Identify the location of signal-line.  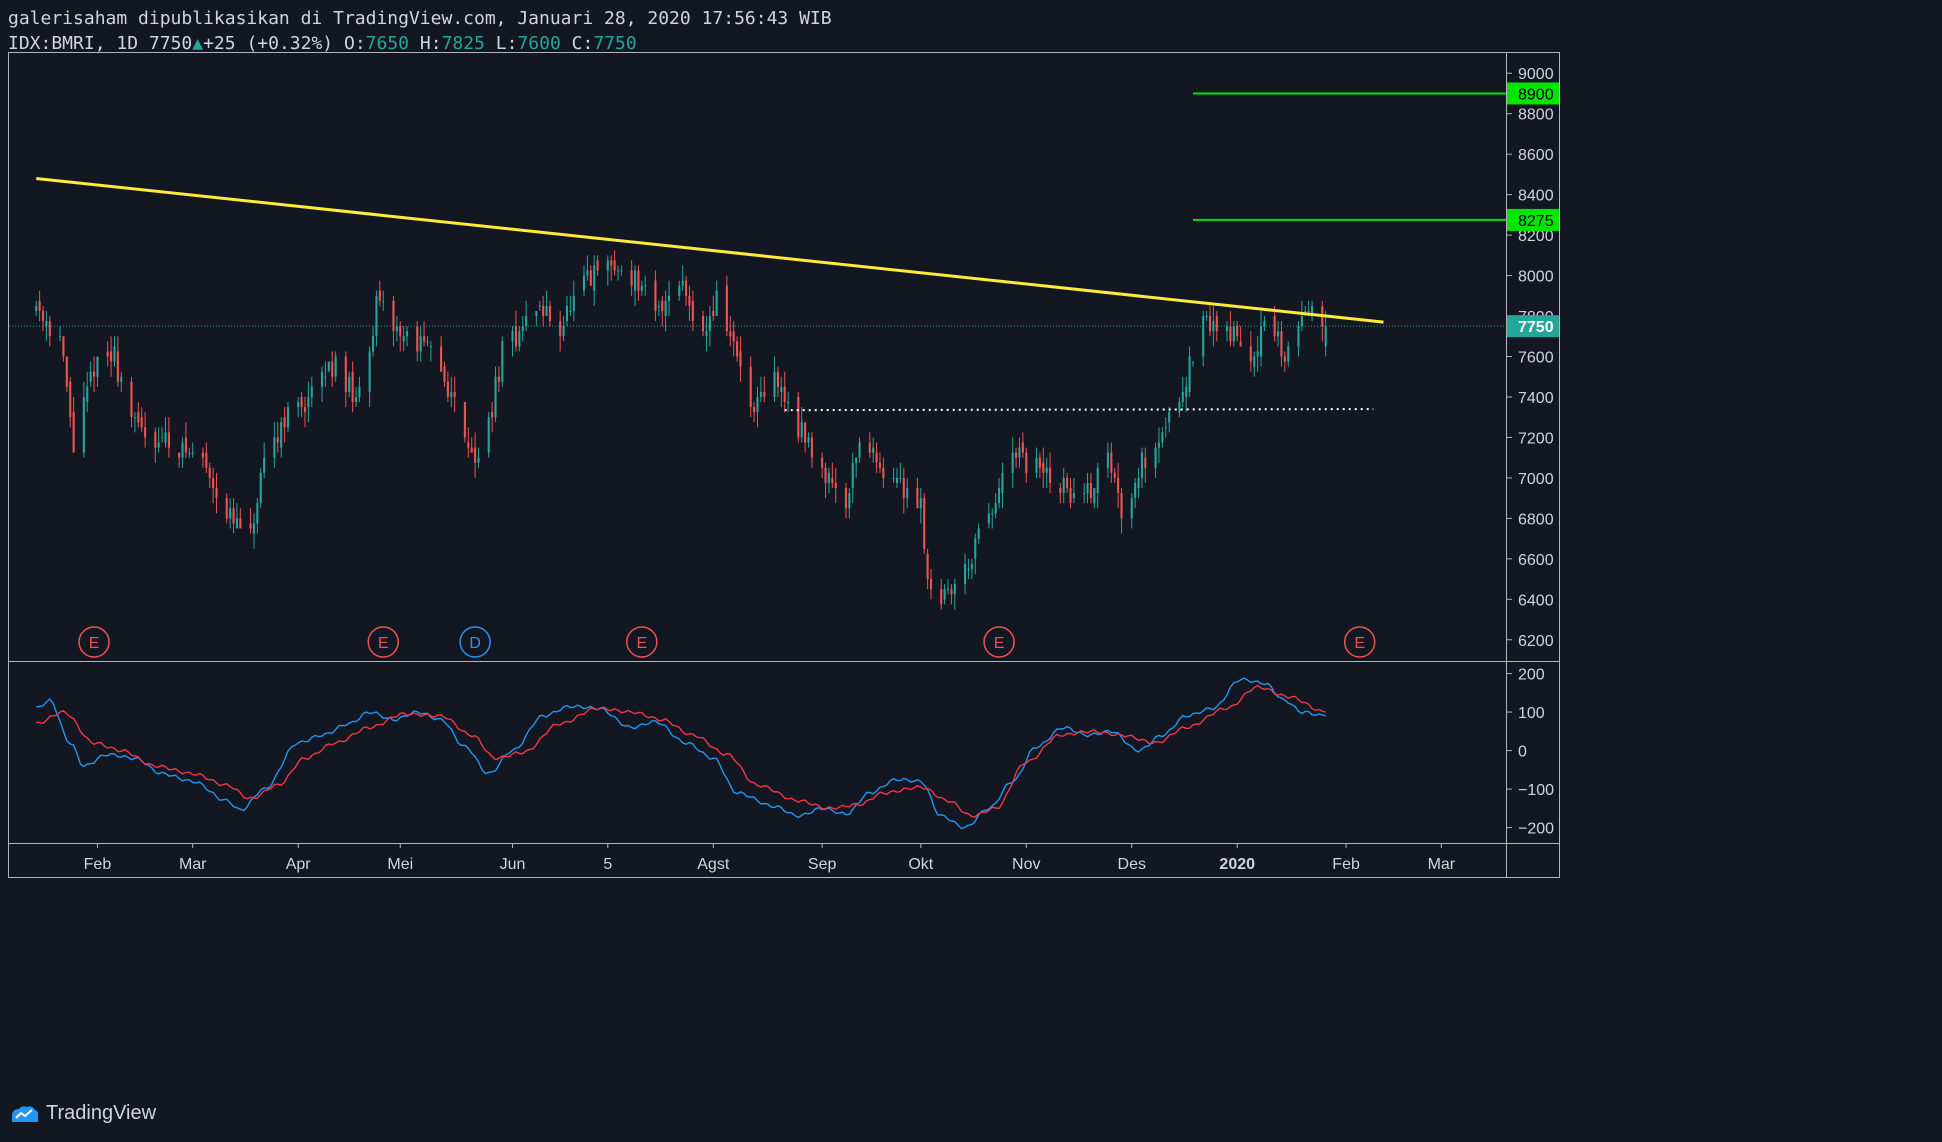
(681, 751).